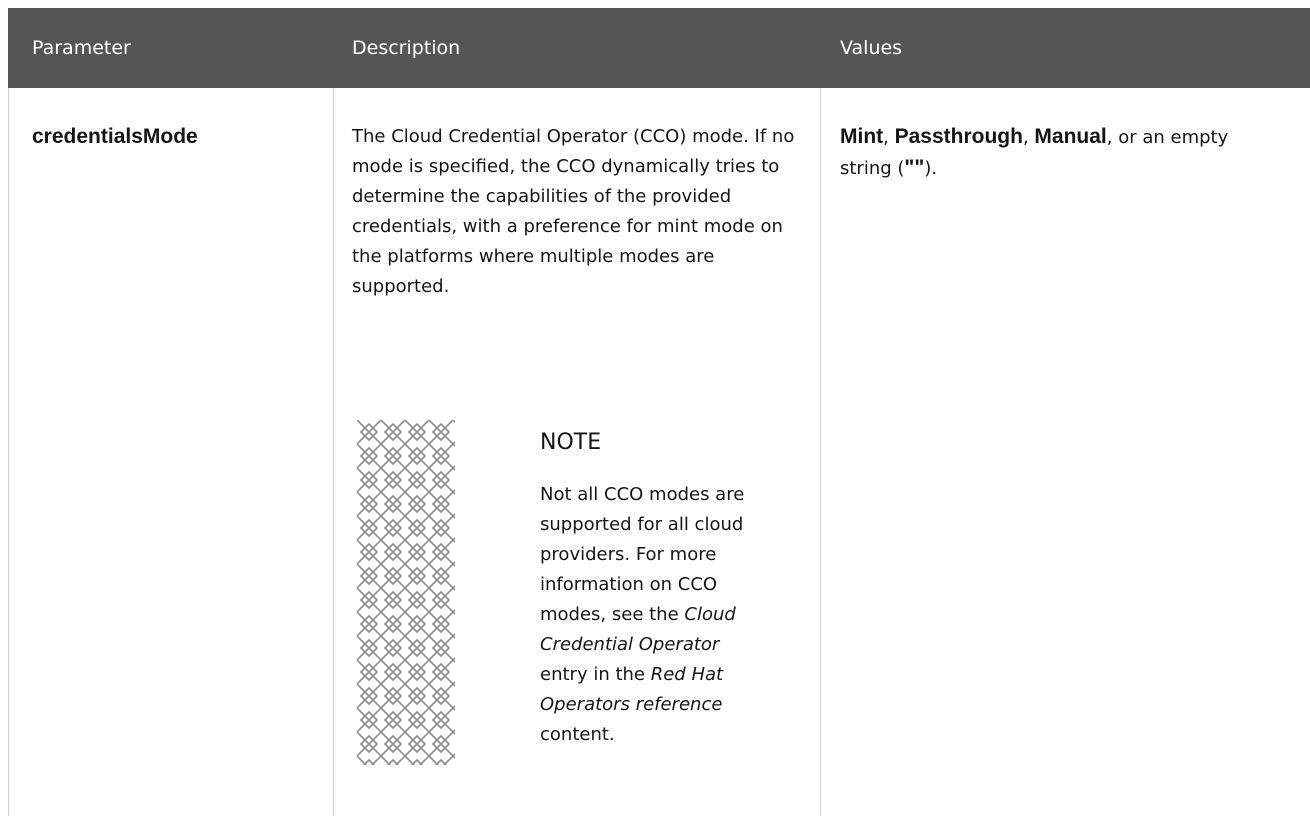 This screenshot has height=816, width=1310. I want to click on value-option: Passthrough, so click(958, 136).